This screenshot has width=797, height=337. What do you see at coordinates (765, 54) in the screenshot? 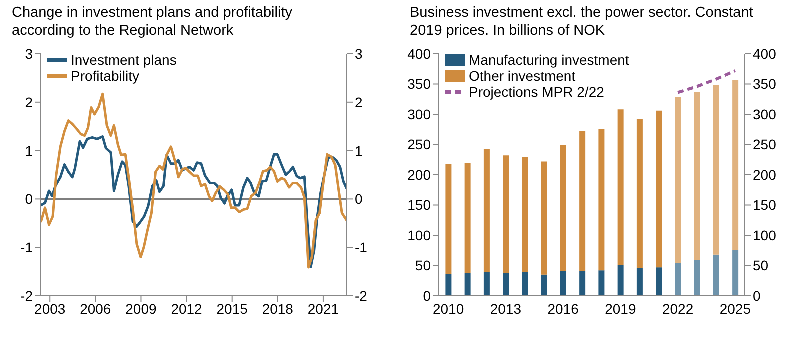
I see `y2-tick-label: 400` at bounding box center [765, 54].